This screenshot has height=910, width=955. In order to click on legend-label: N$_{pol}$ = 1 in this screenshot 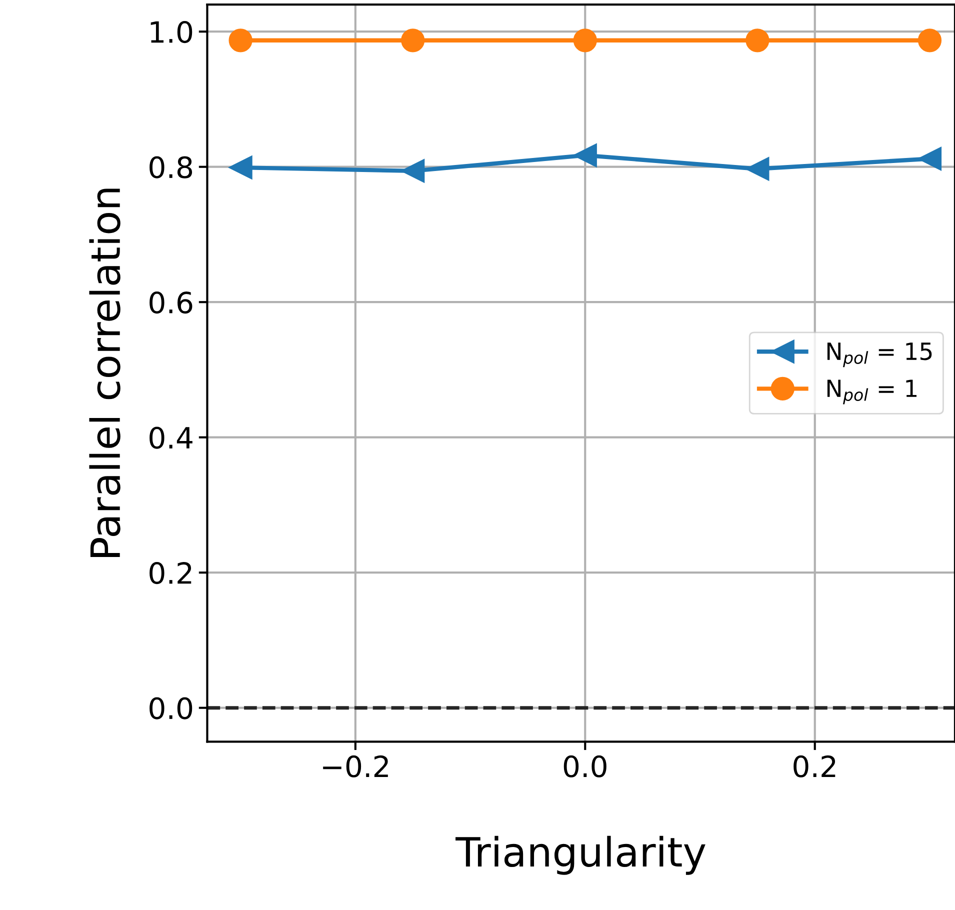, I will do `click(872, 392)`.